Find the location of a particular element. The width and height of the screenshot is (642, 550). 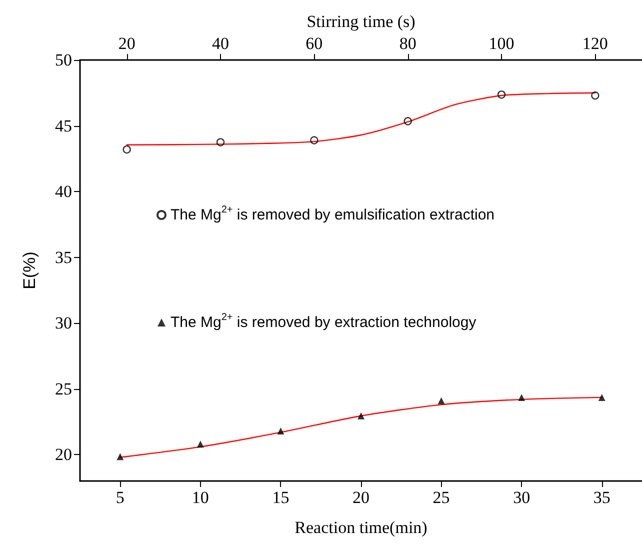

x-tick-label: 30 is located at coordinates (521, 497).